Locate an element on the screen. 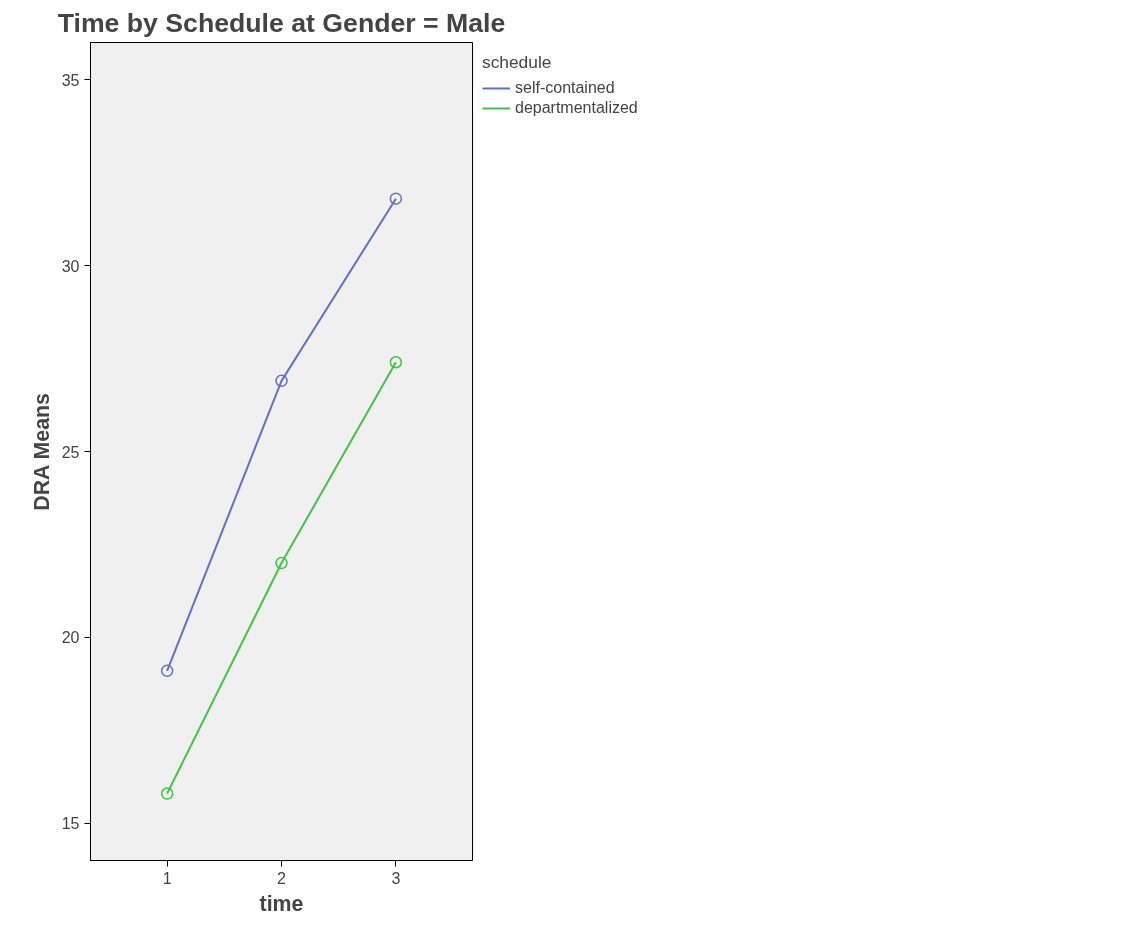  x-axis-title: time is located at coordinates (281, 903).